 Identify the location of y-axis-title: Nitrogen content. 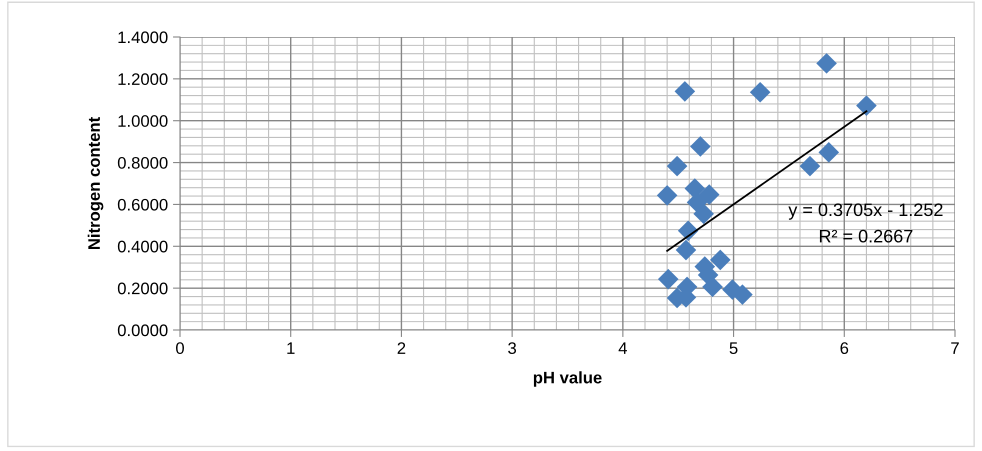
(96, 183).